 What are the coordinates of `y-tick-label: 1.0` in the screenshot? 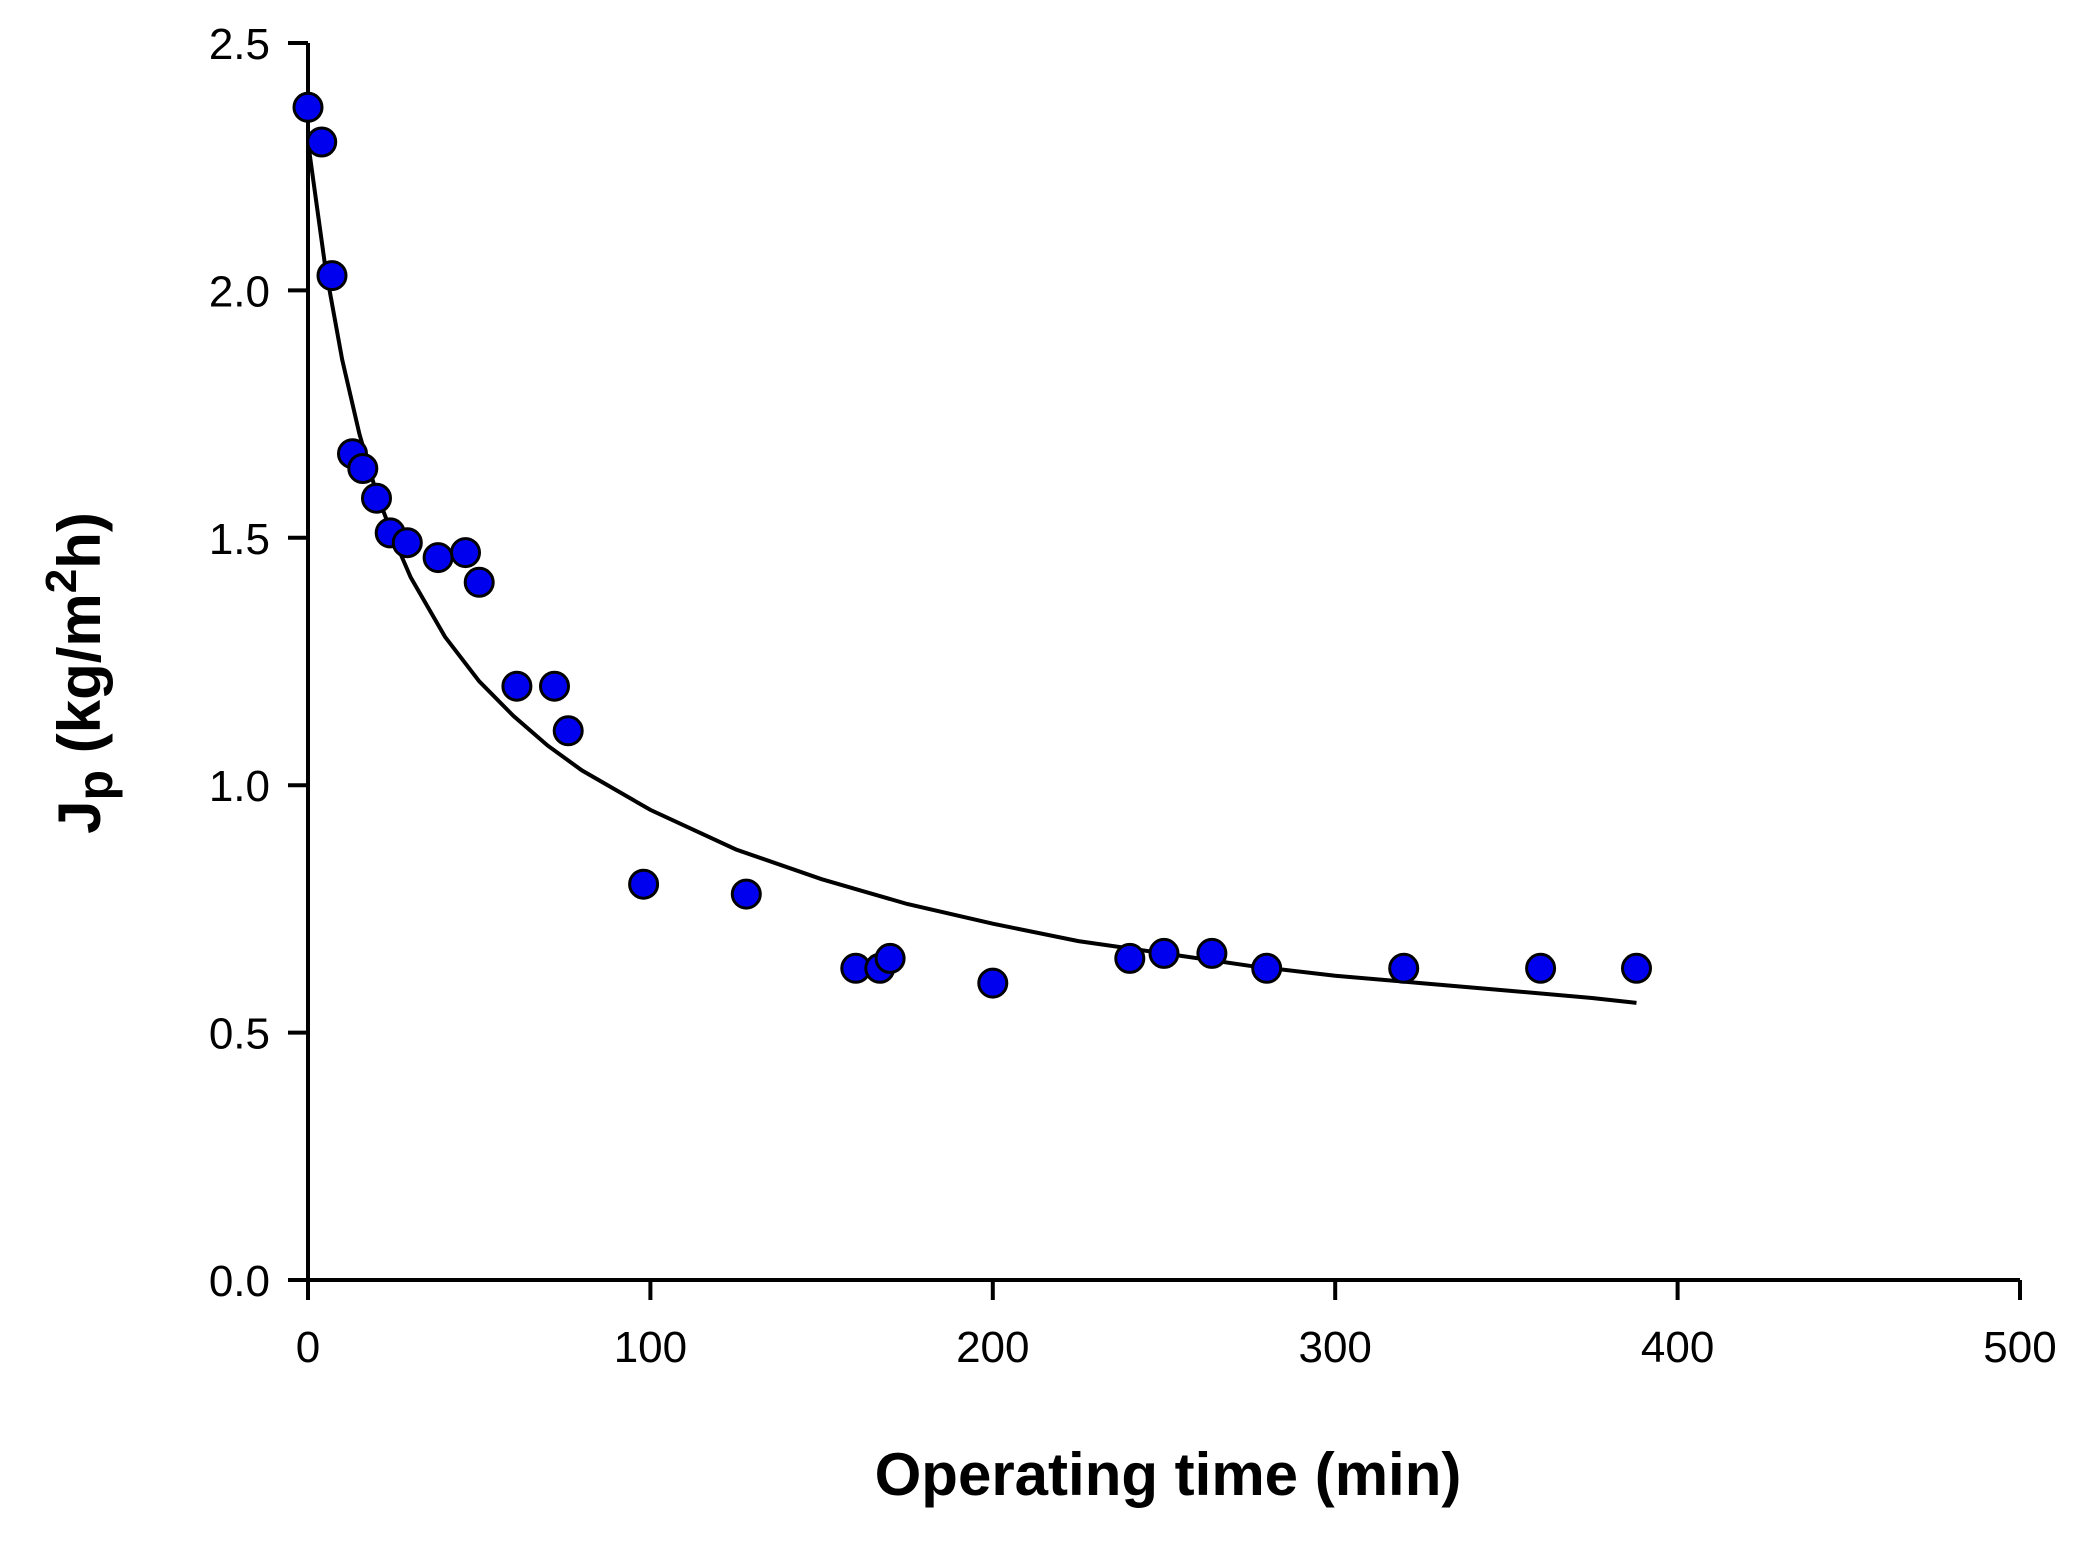 It's located at (239, 786).